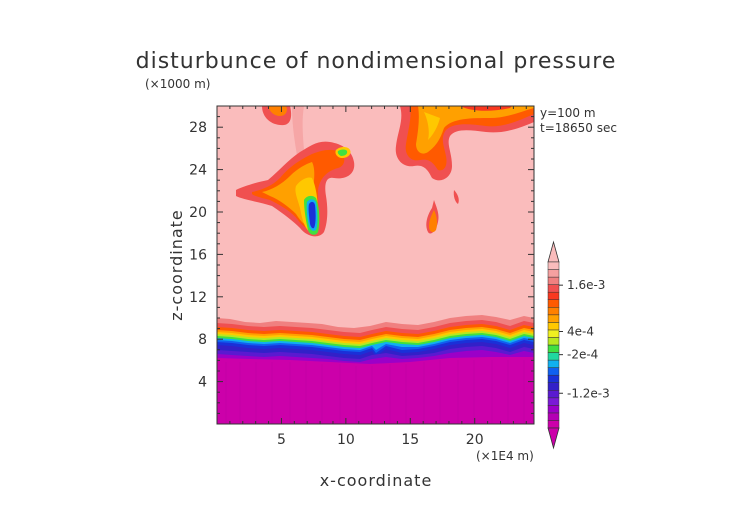 Image resolution: width=752 pixels, height=532 pixels. Describe the element at coordinates (505, 456) in the screenshot. I see `x-unit-label: (×1E4 m)` at that location.